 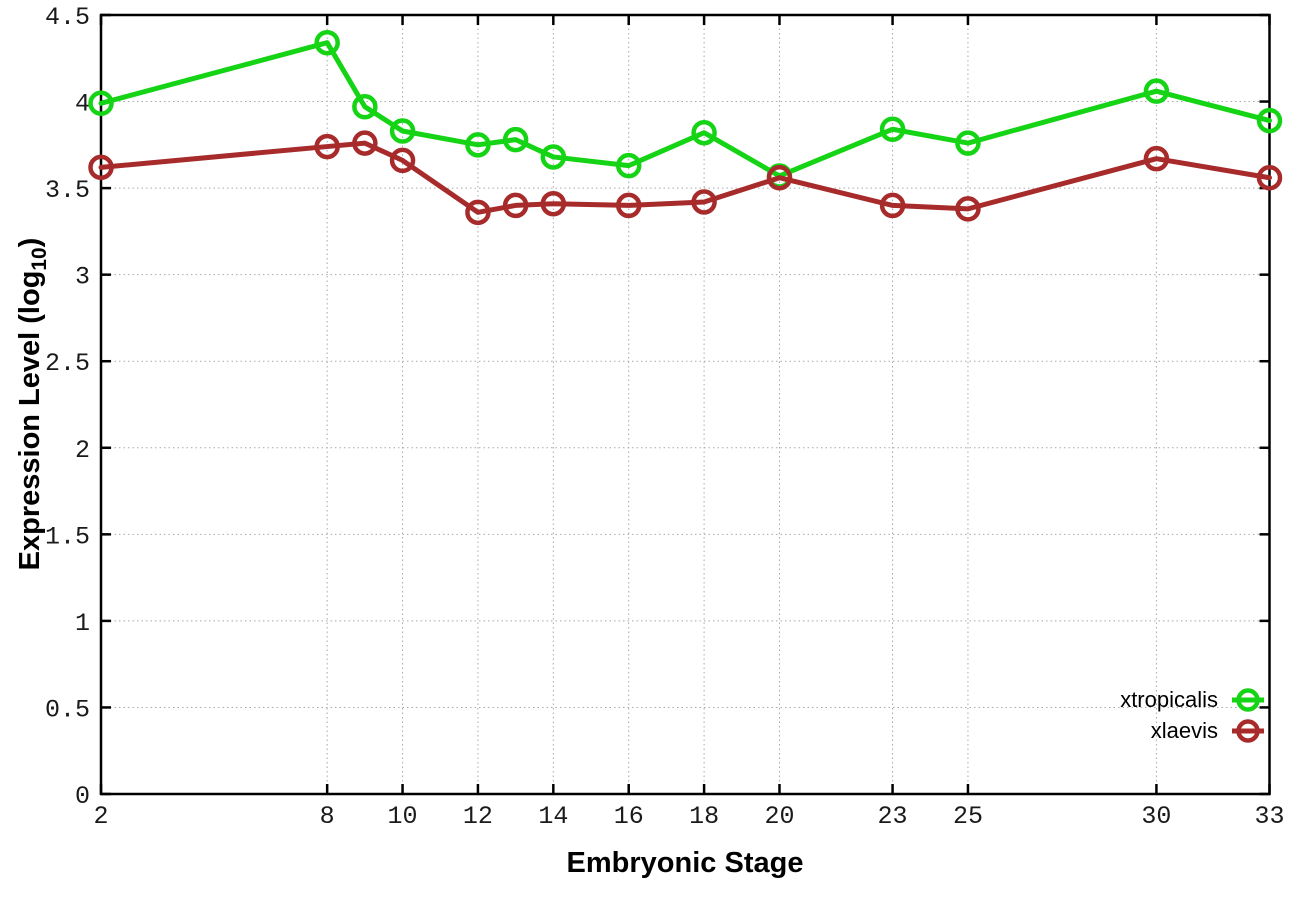 I want to click on x-tick-label: 8, so click(x=327, y=816).